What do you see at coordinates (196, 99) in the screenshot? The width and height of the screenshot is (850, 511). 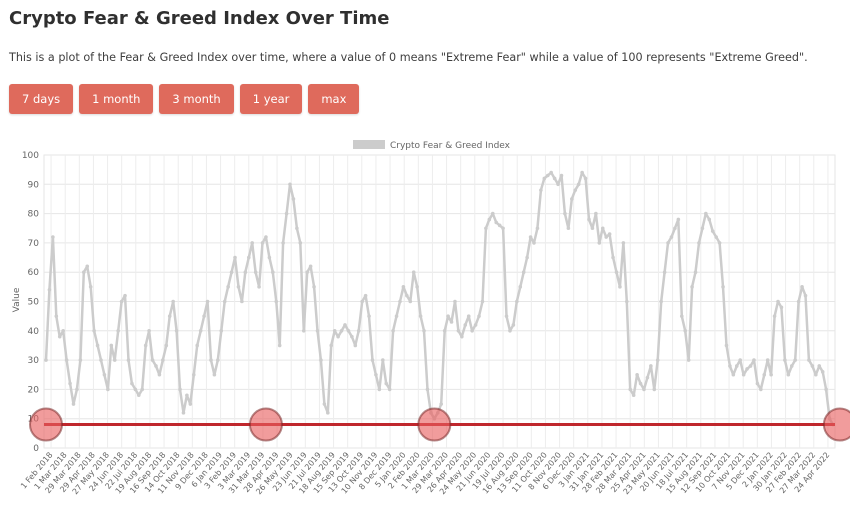 I see `range-3-month-button: 3 month` at bounding box center [196, 99].